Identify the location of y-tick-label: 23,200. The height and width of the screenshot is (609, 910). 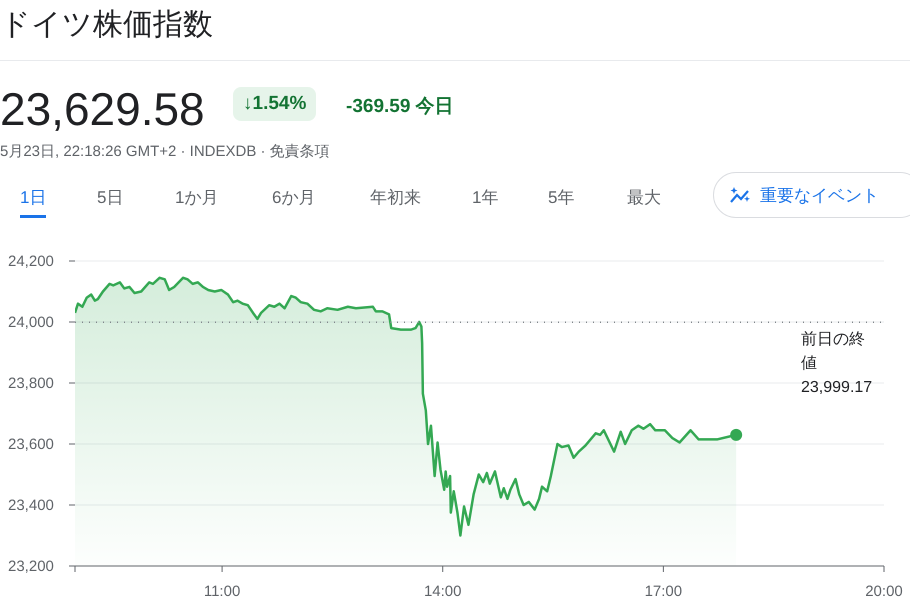
(31, 566).